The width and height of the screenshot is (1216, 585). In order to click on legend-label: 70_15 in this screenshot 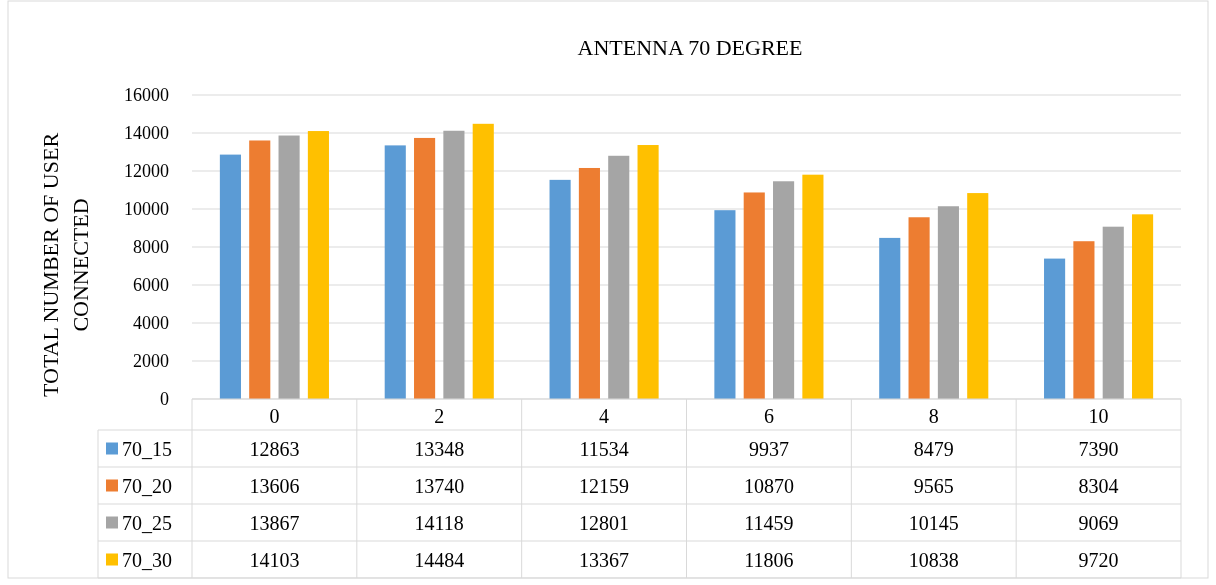, I will do `click(147, 448)`.